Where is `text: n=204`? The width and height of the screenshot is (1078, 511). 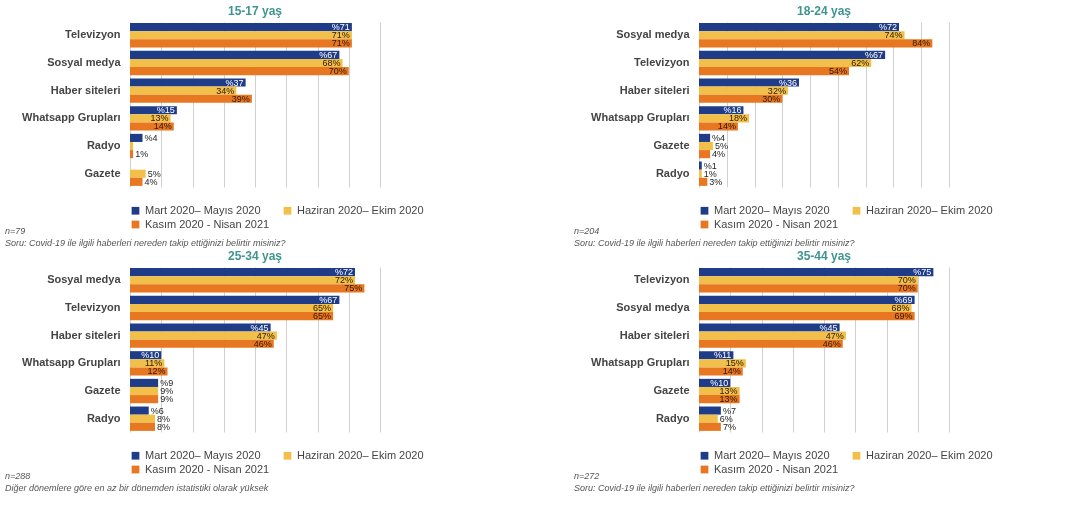
text: n=204 is located at coordinates (587, 231).